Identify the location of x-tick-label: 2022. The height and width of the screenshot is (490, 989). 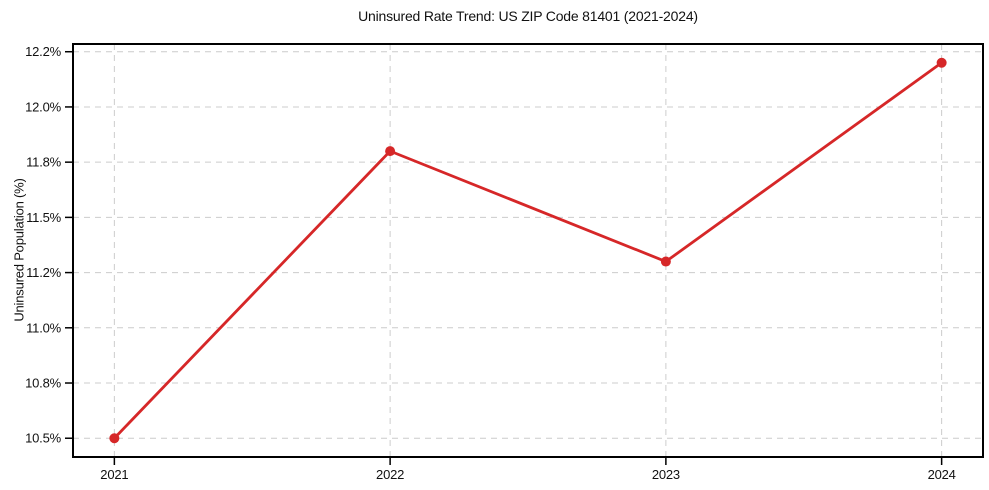
(390, 474).